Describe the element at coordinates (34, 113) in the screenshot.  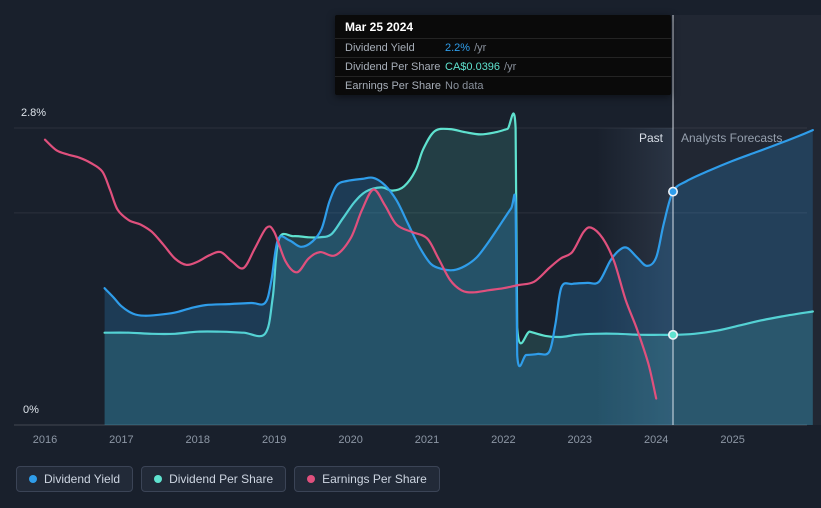
I see `y-axis-max-label: 2.8%` at that location.